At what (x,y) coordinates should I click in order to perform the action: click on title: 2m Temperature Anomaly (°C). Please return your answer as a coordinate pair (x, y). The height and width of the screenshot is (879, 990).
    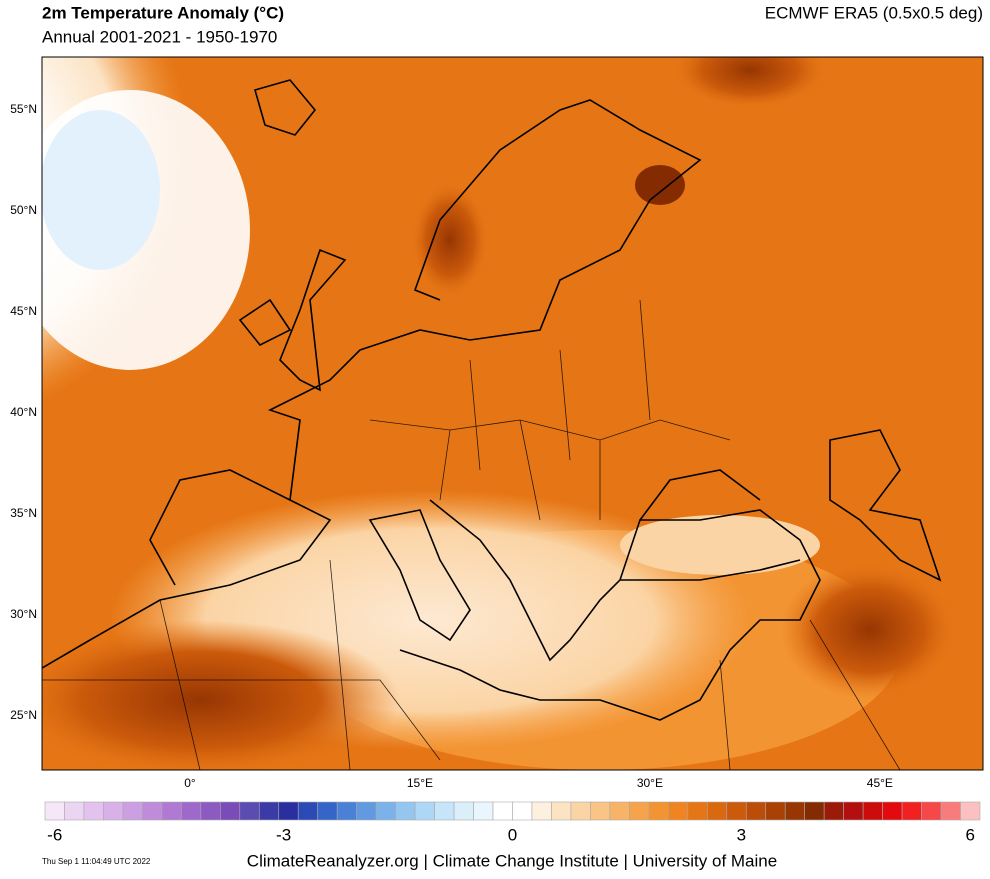
    Looking at the image, I should click on (163, 12).